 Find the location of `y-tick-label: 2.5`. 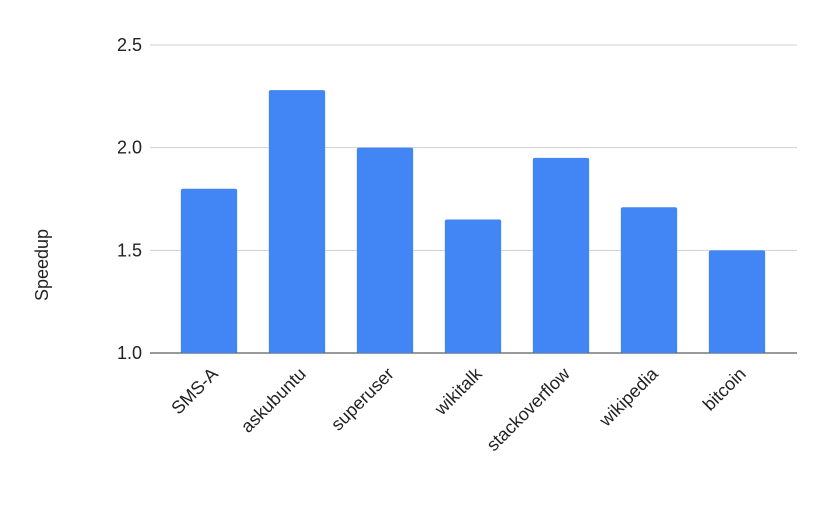

y-tick-label: 2.5 is located at coordinates (129, 45).